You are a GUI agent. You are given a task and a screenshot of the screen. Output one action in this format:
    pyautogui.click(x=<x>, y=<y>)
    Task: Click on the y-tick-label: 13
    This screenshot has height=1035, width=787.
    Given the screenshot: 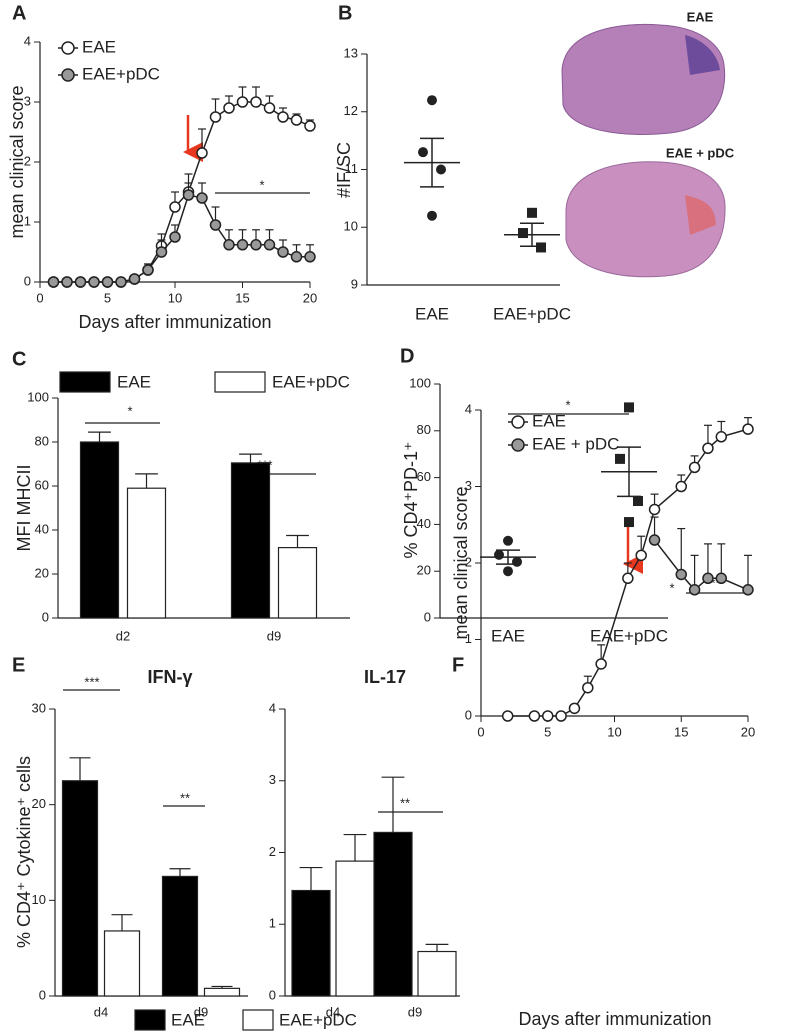 What is the action you would take?
    pyautogui.click(x=351, y=52)
    